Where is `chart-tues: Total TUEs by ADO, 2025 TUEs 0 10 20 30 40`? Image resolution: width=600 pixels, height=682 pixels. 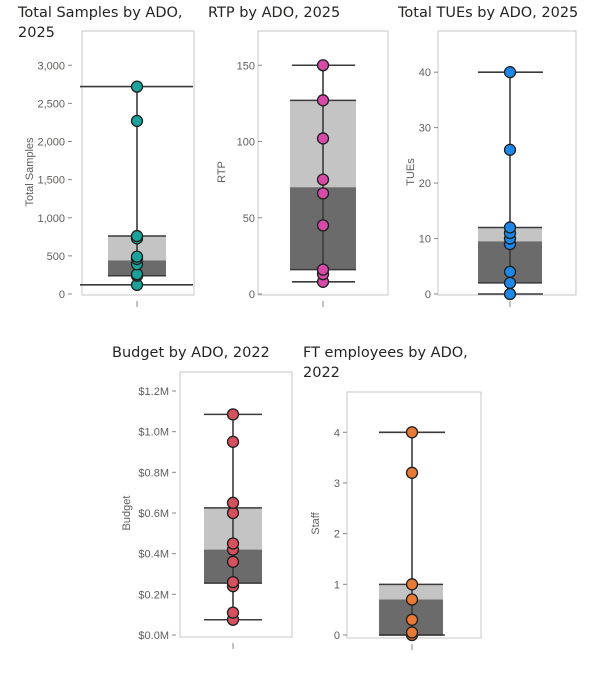 chart-tues: Total TUEs by ADO, 2025 TUEs 0 10 20 30 40 is located at coordinates (487, 156).